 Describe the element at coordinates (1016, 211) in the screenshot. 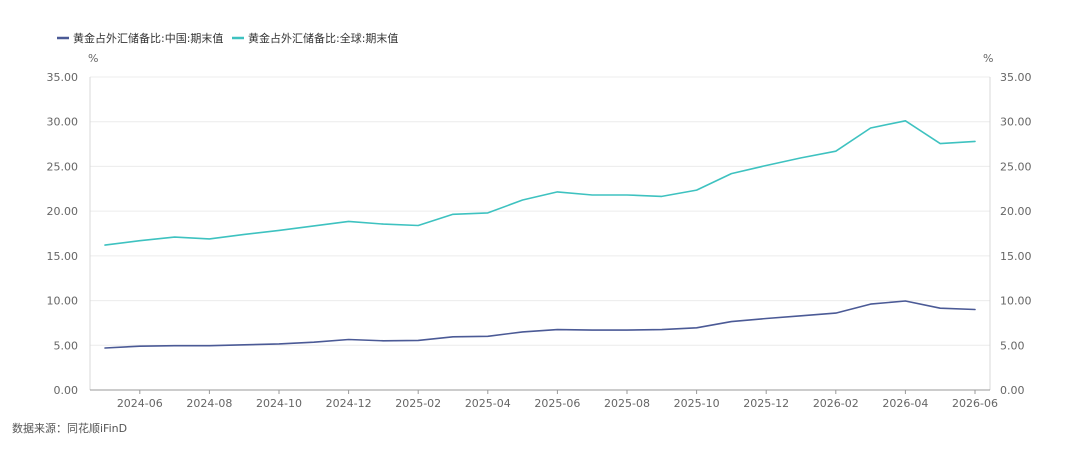

I see `y-tick-label-right: 20.00` at that location.